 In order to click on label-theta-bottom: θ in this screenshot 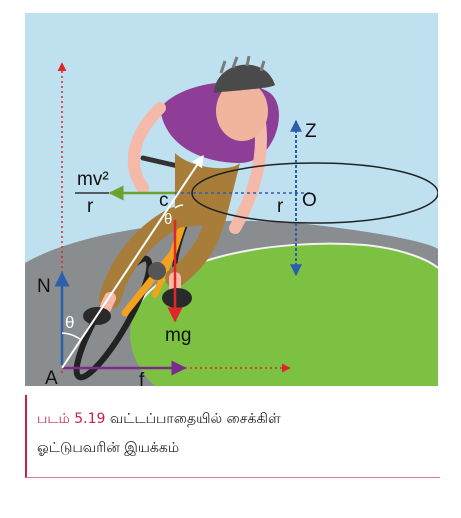, I will do `click(69, 322)`.